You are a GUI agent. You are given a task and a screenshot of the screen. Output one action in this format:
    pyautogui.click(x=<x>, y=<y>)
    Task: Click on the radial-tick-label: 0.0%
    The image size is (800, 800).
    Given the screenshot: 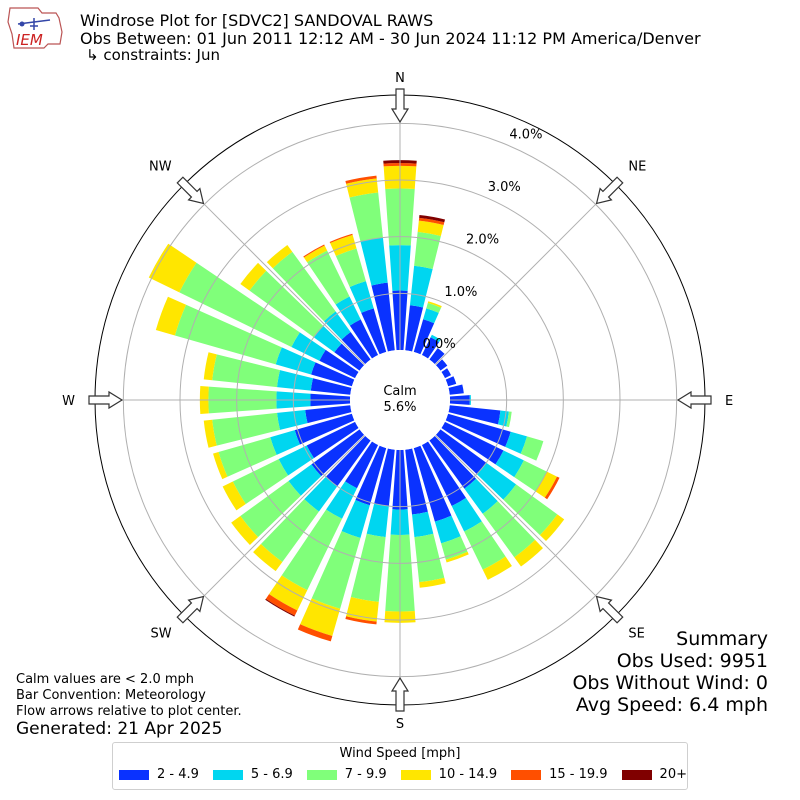 What is the action you would take?
    pyautogui.click(x=439, y=344)
    